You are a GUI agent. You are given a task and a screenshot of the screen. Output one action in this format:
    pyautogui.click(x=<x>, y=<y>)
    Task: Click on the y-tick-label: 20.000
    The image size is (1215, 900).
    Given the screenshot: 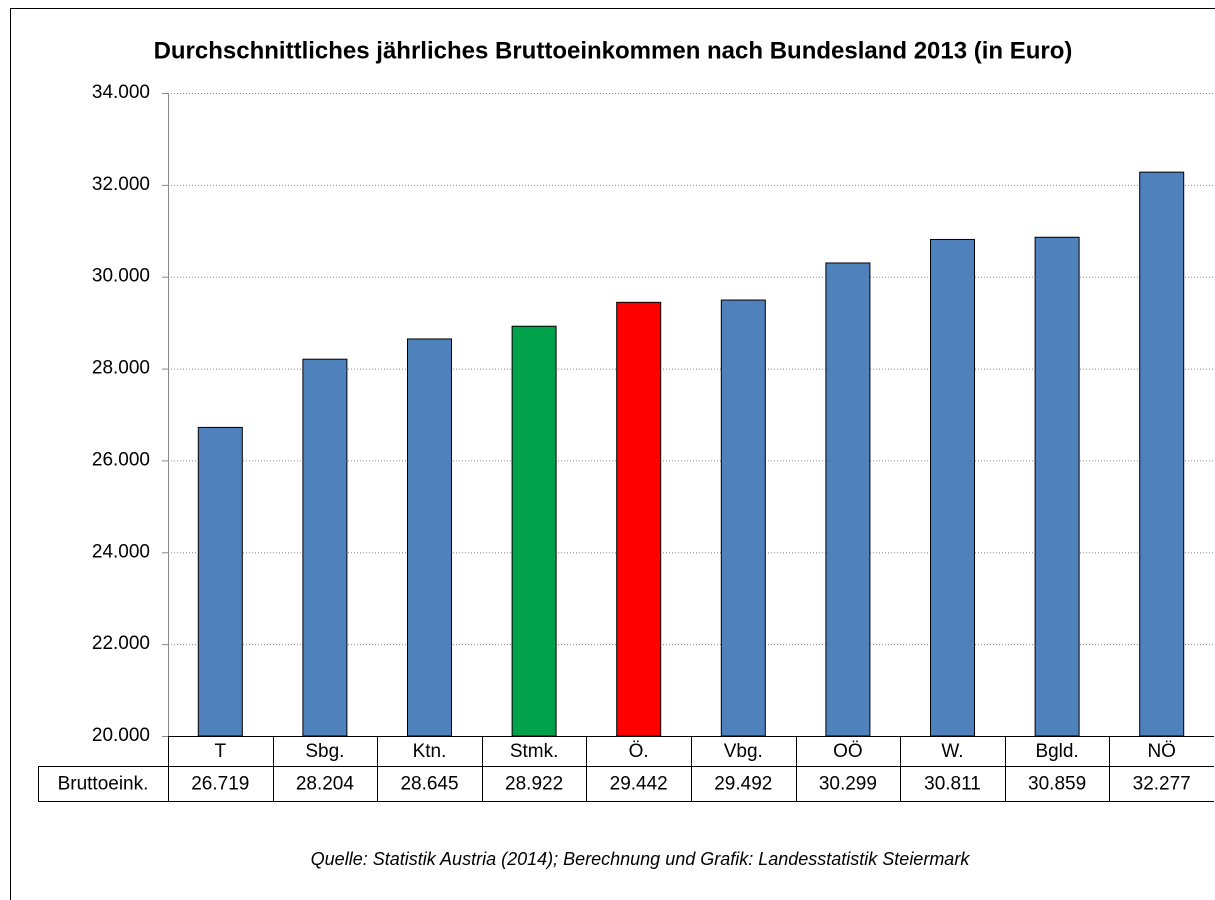 What is the action you would take?
    pyautogui.click(x=121, y=735)
    